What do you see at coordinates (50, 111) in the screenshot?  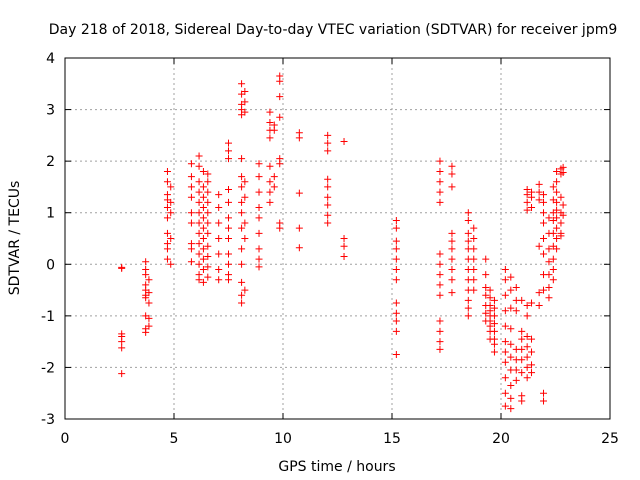 I see `y-tick-label: 3` at bounding box center [50, 111].